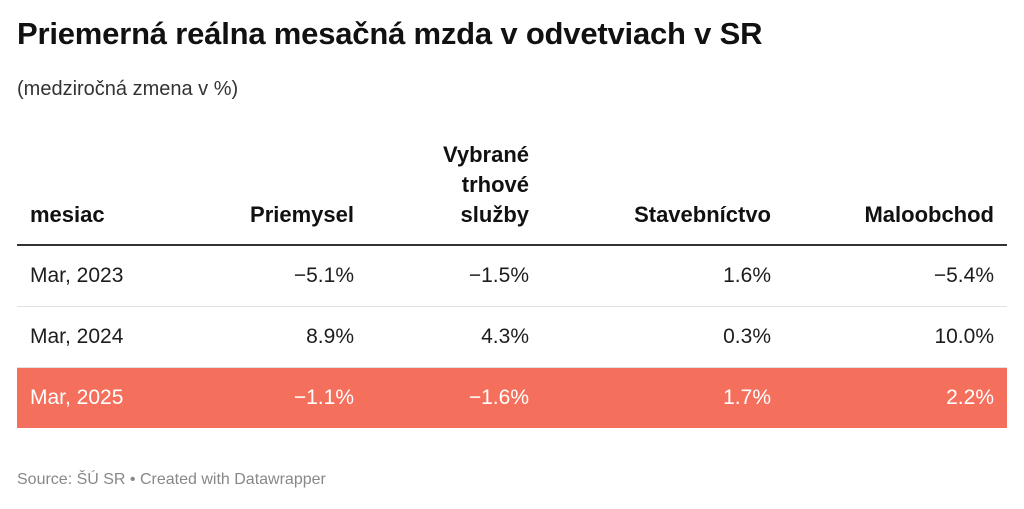 This screenshot has height=509, width=1024. What do you see at coordinates (702, 214) in the screenshot?
I see `column-header-label: Stavebníctvo` at bounding box center [702, 214].